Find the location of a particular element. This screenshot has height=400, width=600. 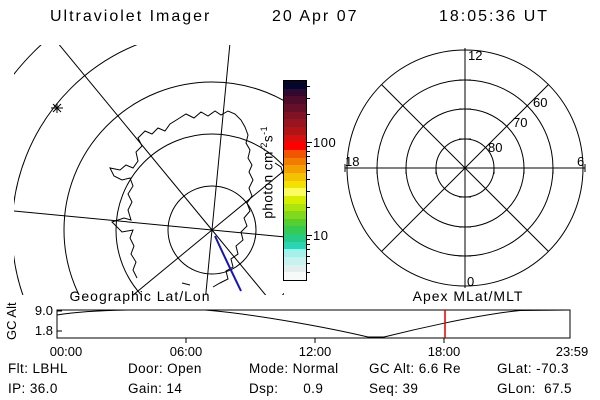

coastline is located at coordinates (181, 199).